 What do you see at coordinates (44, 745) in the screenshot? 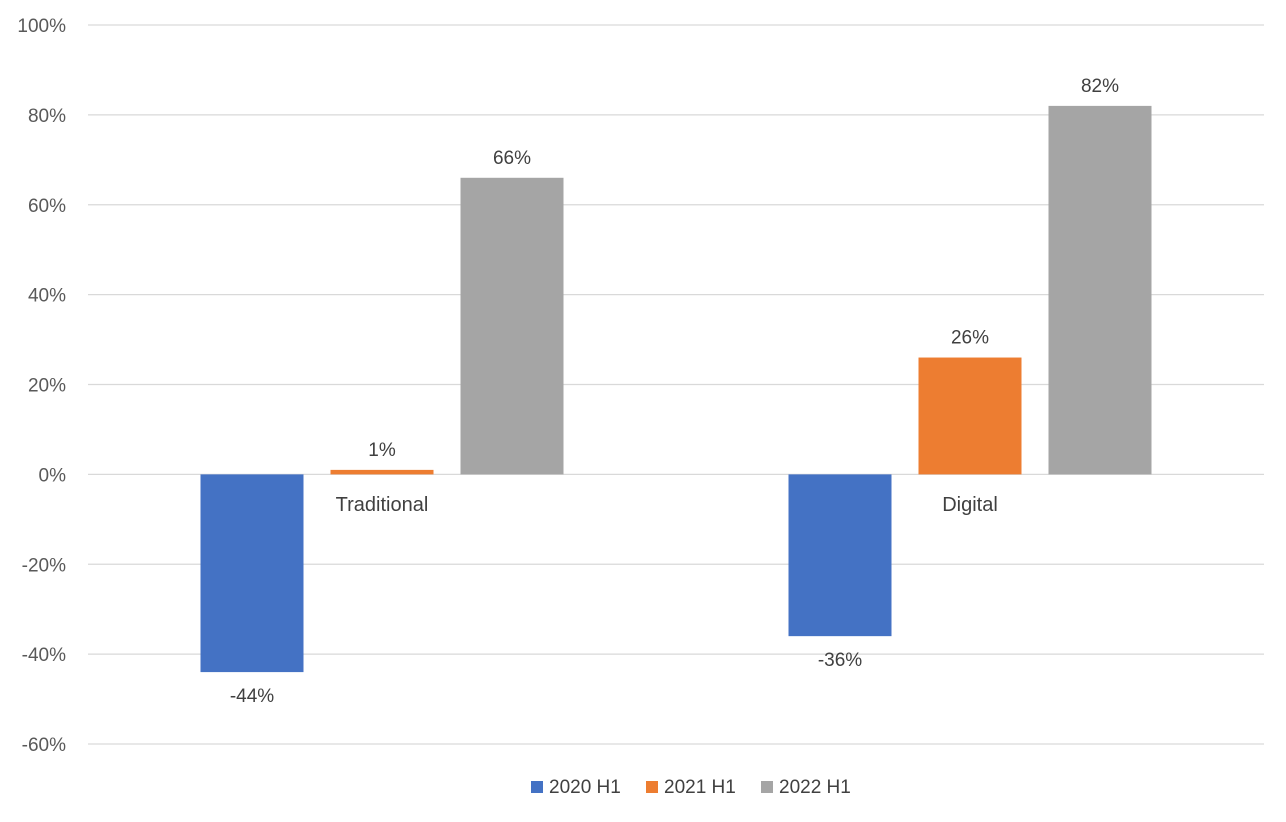
I see `y-tick-label: -60%` at bounding box center [44, 745].